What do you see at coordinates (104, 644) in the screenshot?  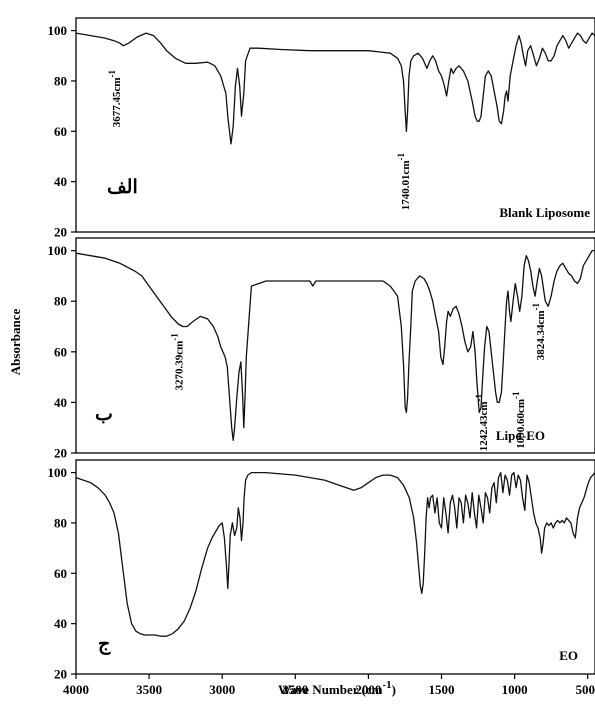 I see `panel-letter: ج` at bounding box center [104, 644].